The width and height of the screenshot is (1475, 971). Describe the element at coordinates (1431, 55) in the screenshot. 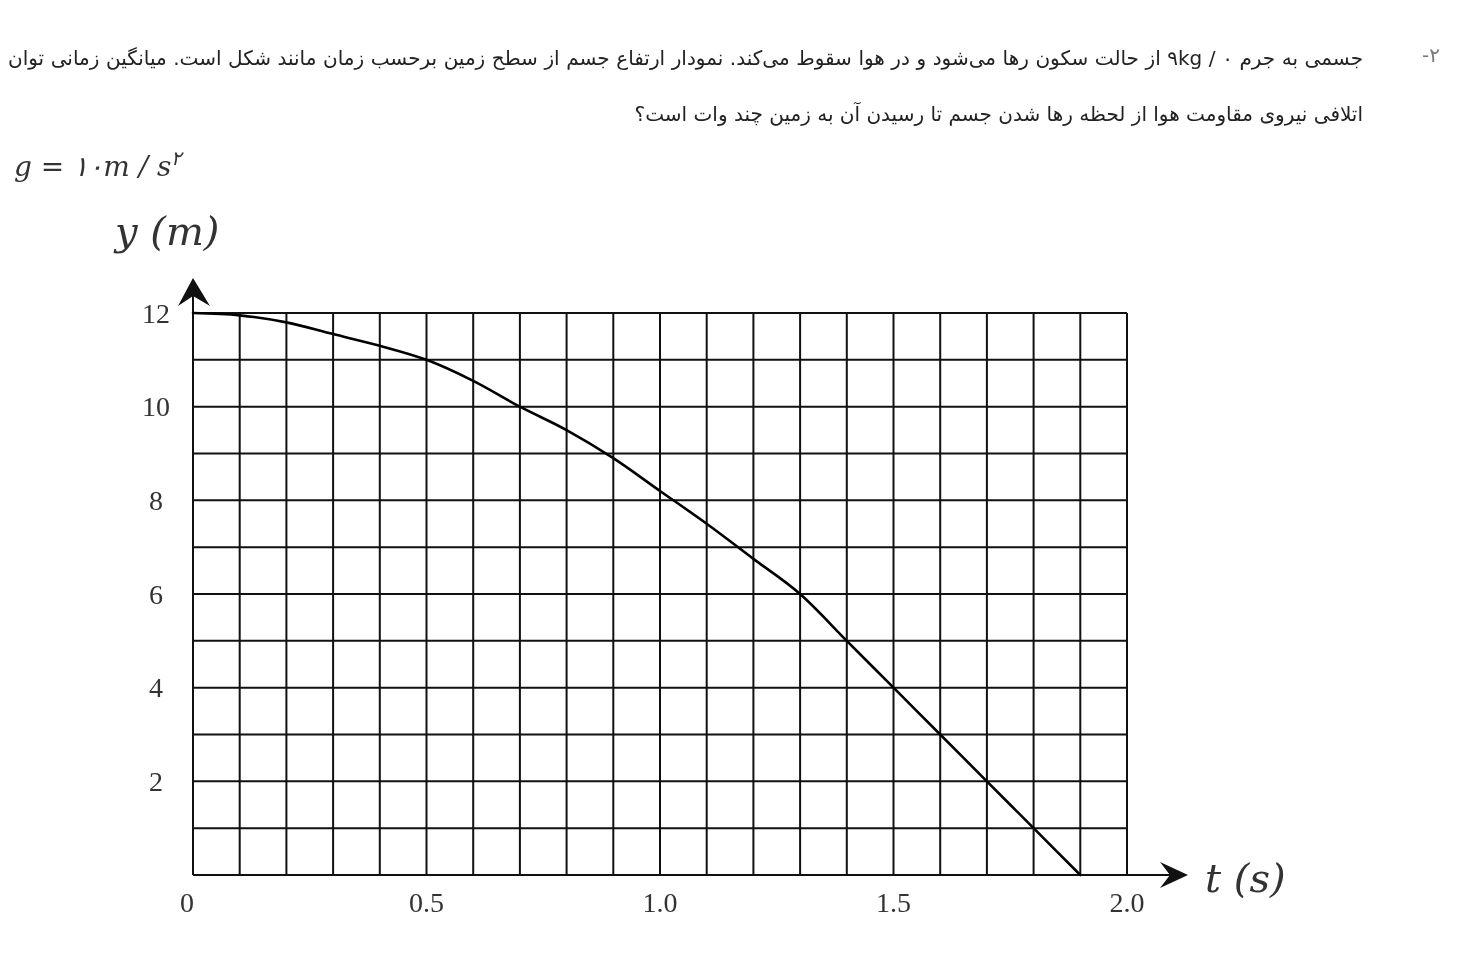

I see `text: ۲-` at that location.